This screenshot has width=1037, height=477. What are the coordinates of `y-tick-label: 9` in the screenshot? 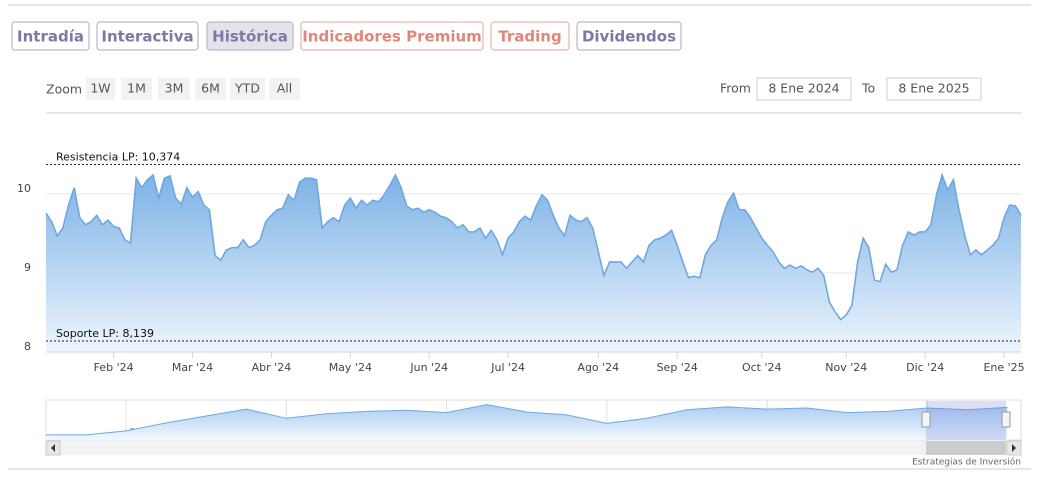 It's located at (27, 267).